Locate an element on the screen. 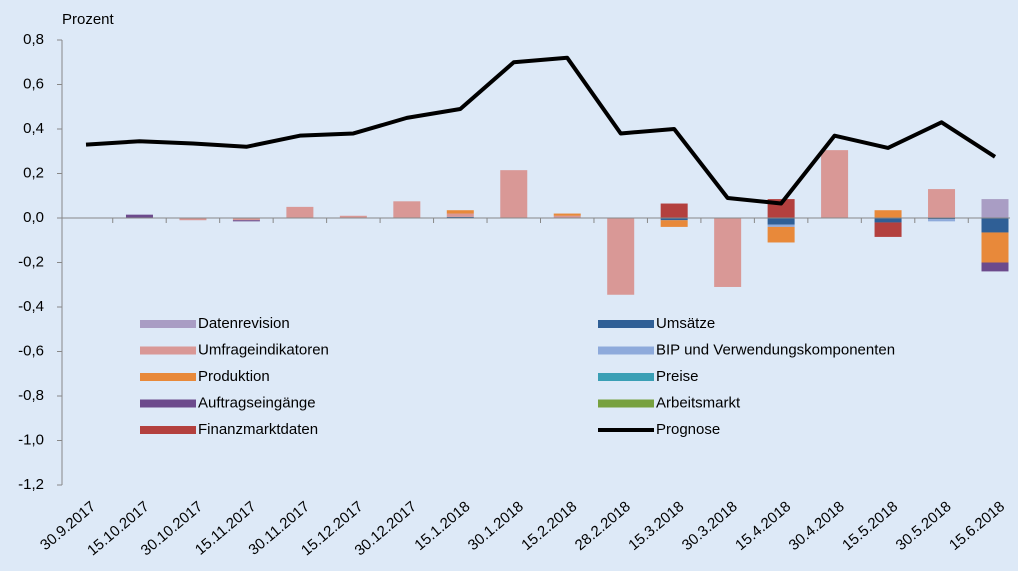  y-tick-label: 0,6 is located at coordinates (33, 83).